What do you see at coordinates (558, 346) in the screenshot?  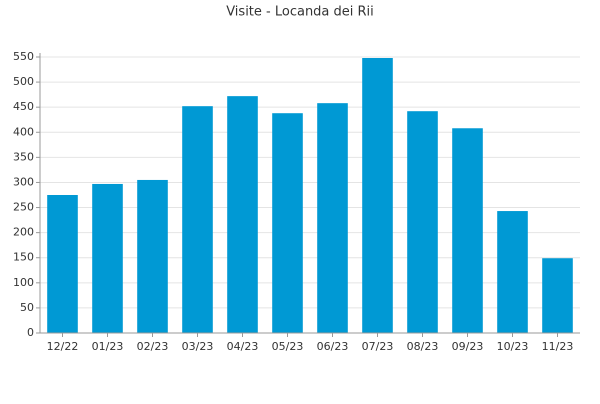 I see `x-tick-label: 11/23` at bounding box center [558, 346].